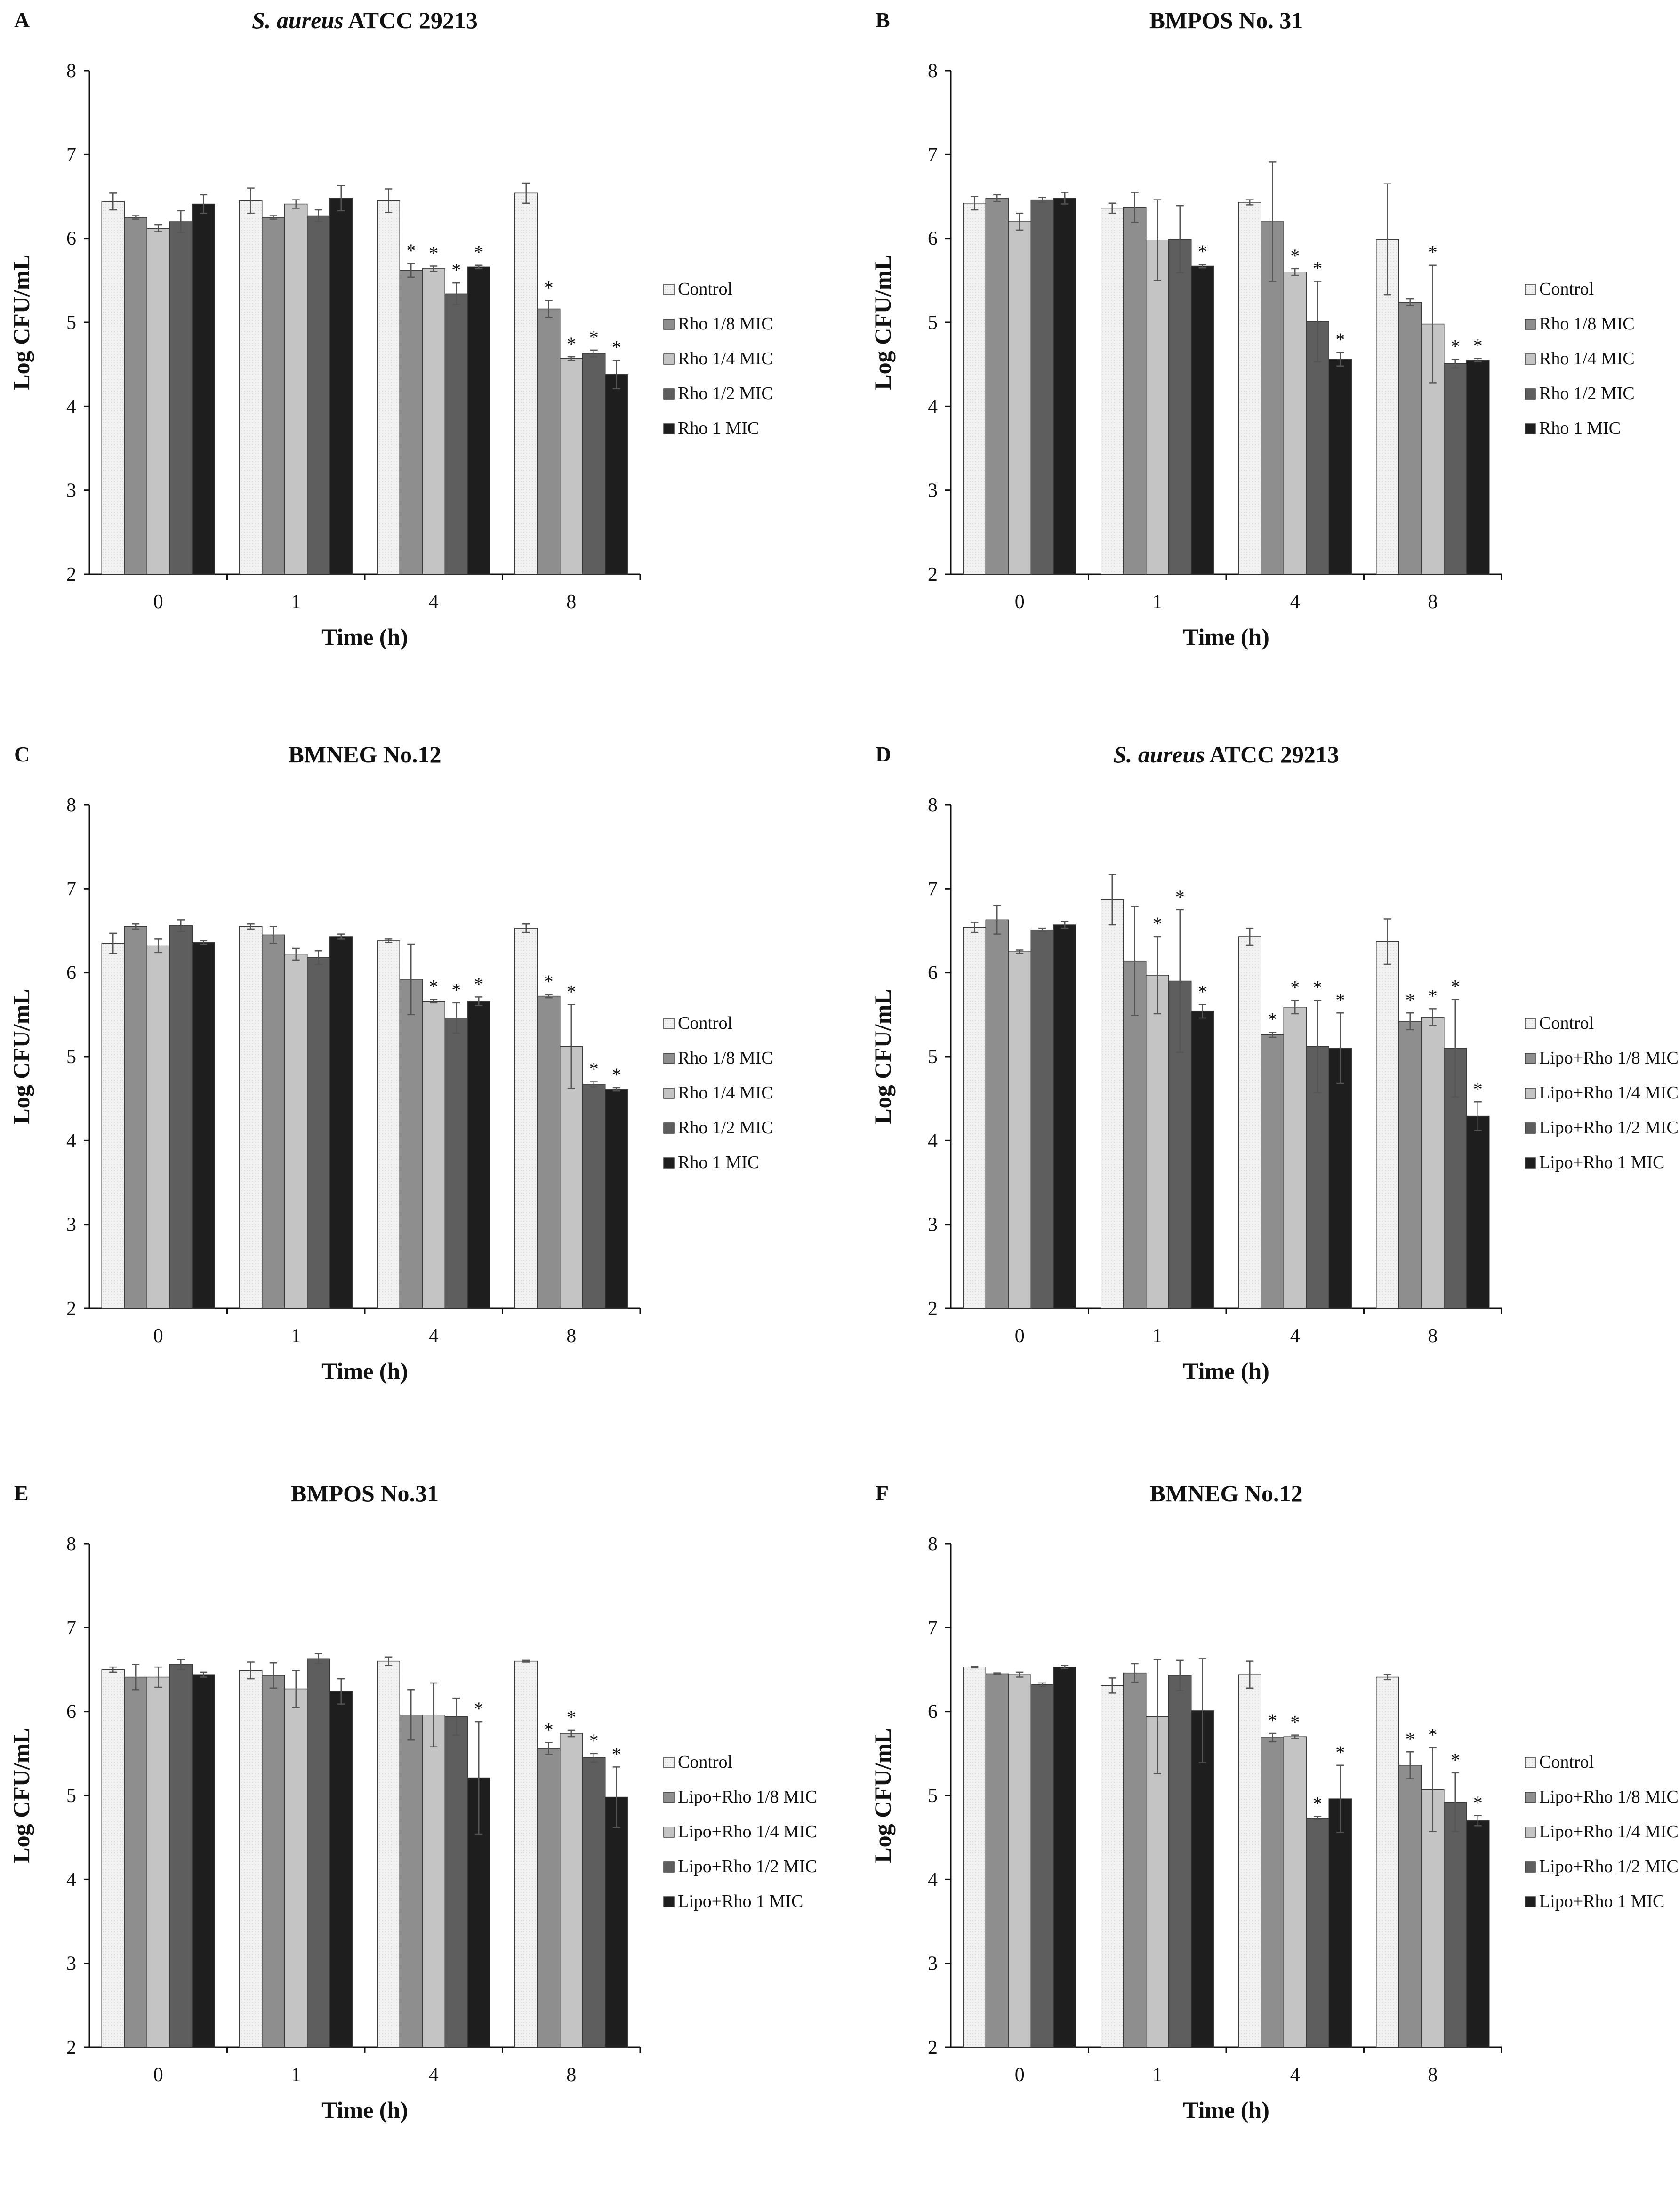  What do you see at coordinates (365, 1493) in the screenshot?
I see `chart-title-text: BMPOS No.31` at bounding box center [365, 1493].